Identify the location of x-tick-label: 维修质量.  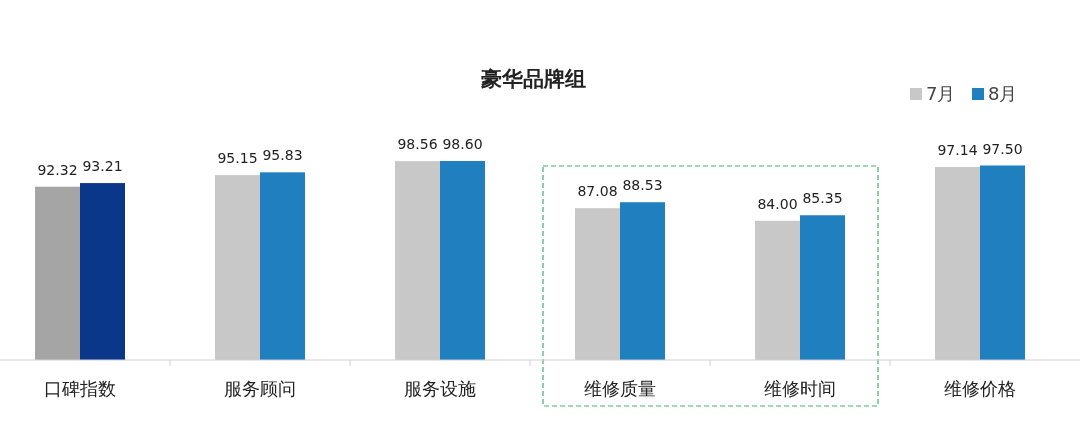
(620, 388).